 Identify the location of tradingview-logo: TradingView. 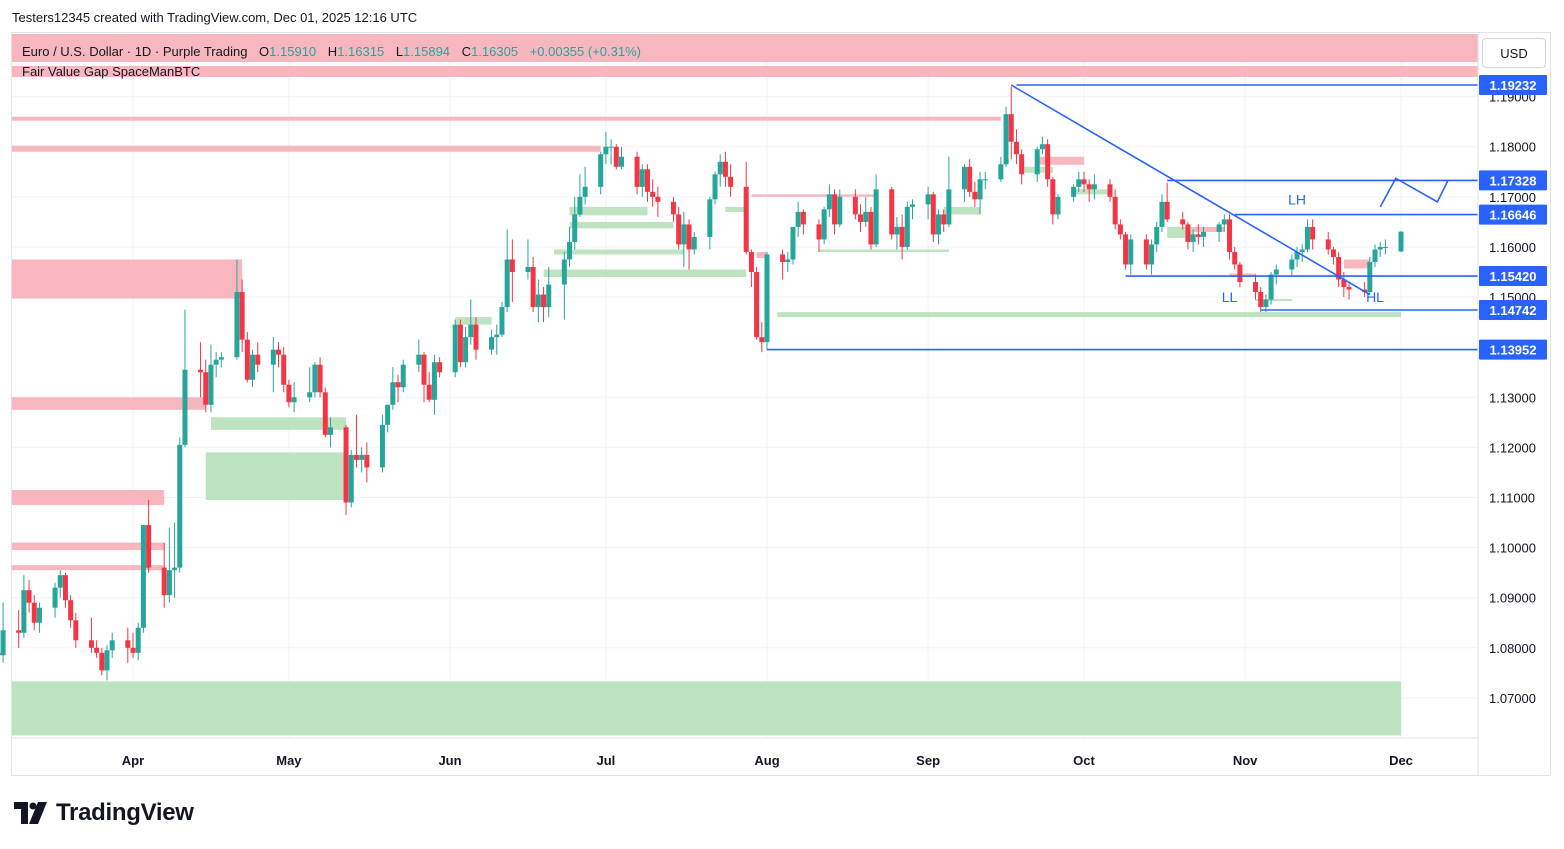
(104, 813).